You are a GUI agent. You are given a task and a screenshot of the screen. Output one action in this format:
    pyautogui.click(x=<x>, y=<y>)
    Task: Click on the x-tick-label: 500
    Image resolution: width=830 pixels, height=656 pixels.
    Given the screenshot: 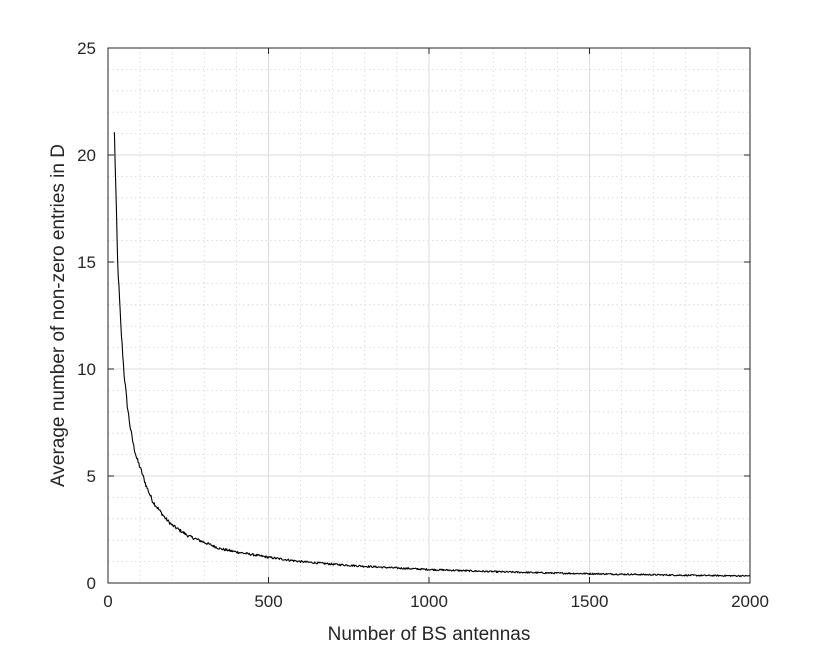 What is the action you would take?
    pyautogui.click(x=268, y=601)
    